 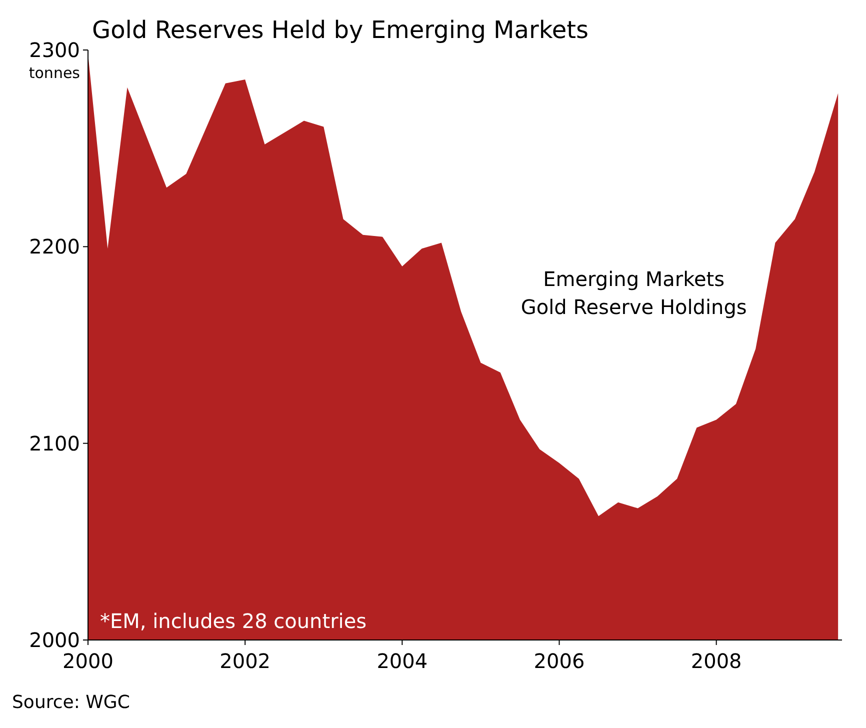 What do you see at coordinates (71, 702) in the screenshot?
I see `source-note: Source: WGC` at bounding box center [71, 702].